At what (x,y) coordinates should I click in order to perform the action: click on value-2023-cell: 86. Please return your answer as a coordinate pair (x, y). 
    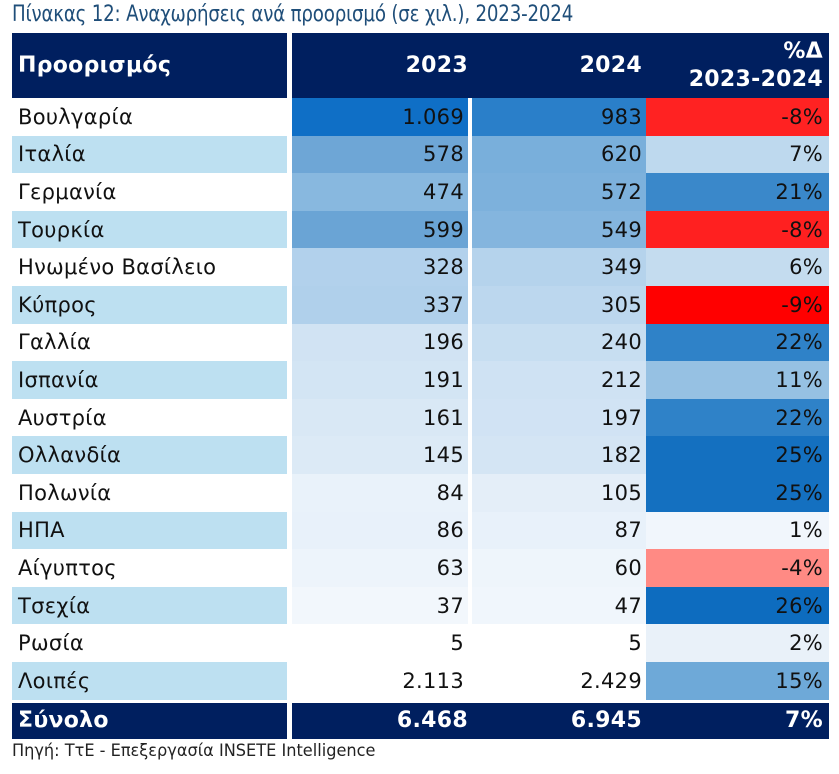
    Looking at the image, I should click on (380, 530).